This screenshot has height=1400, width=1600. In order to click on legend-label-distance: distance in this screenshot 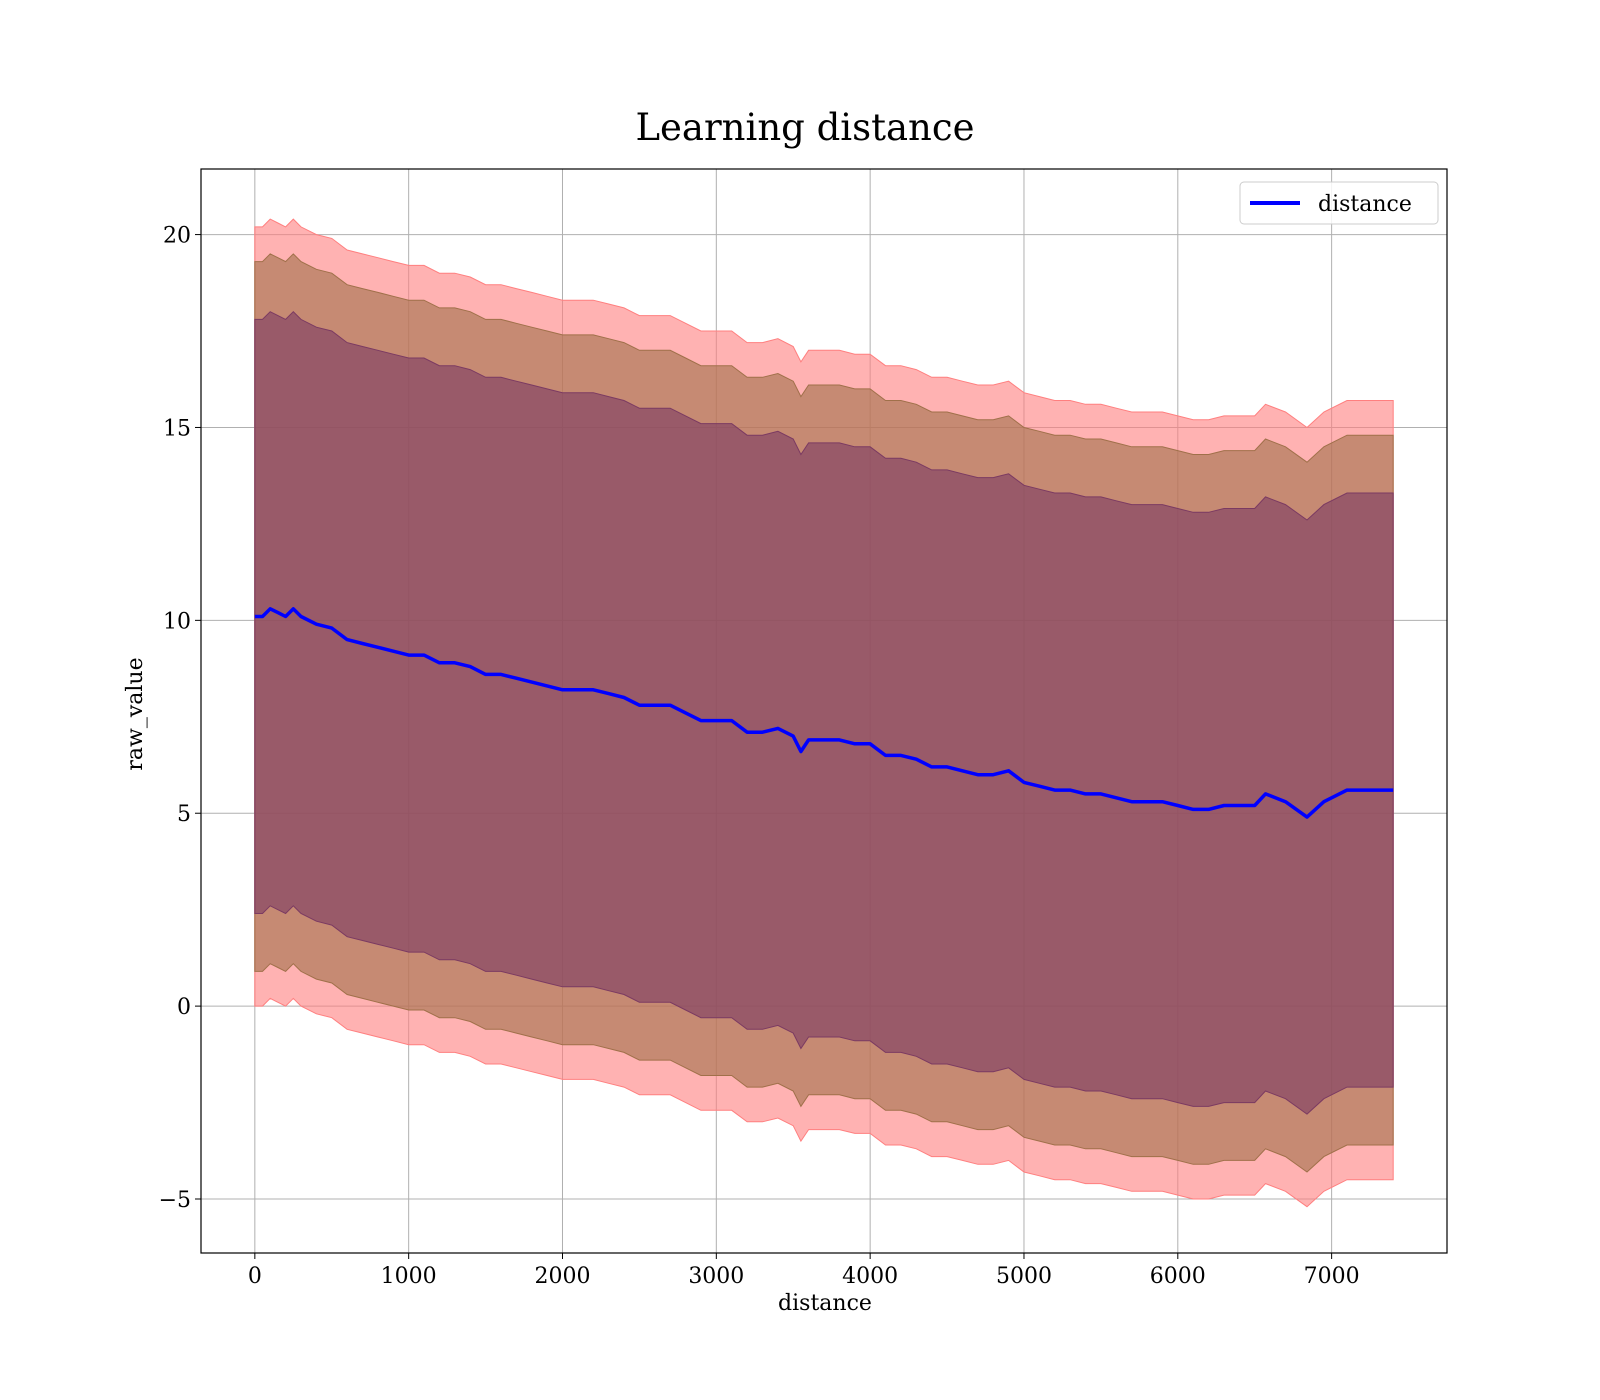, I will do `click(1365, 204)`.